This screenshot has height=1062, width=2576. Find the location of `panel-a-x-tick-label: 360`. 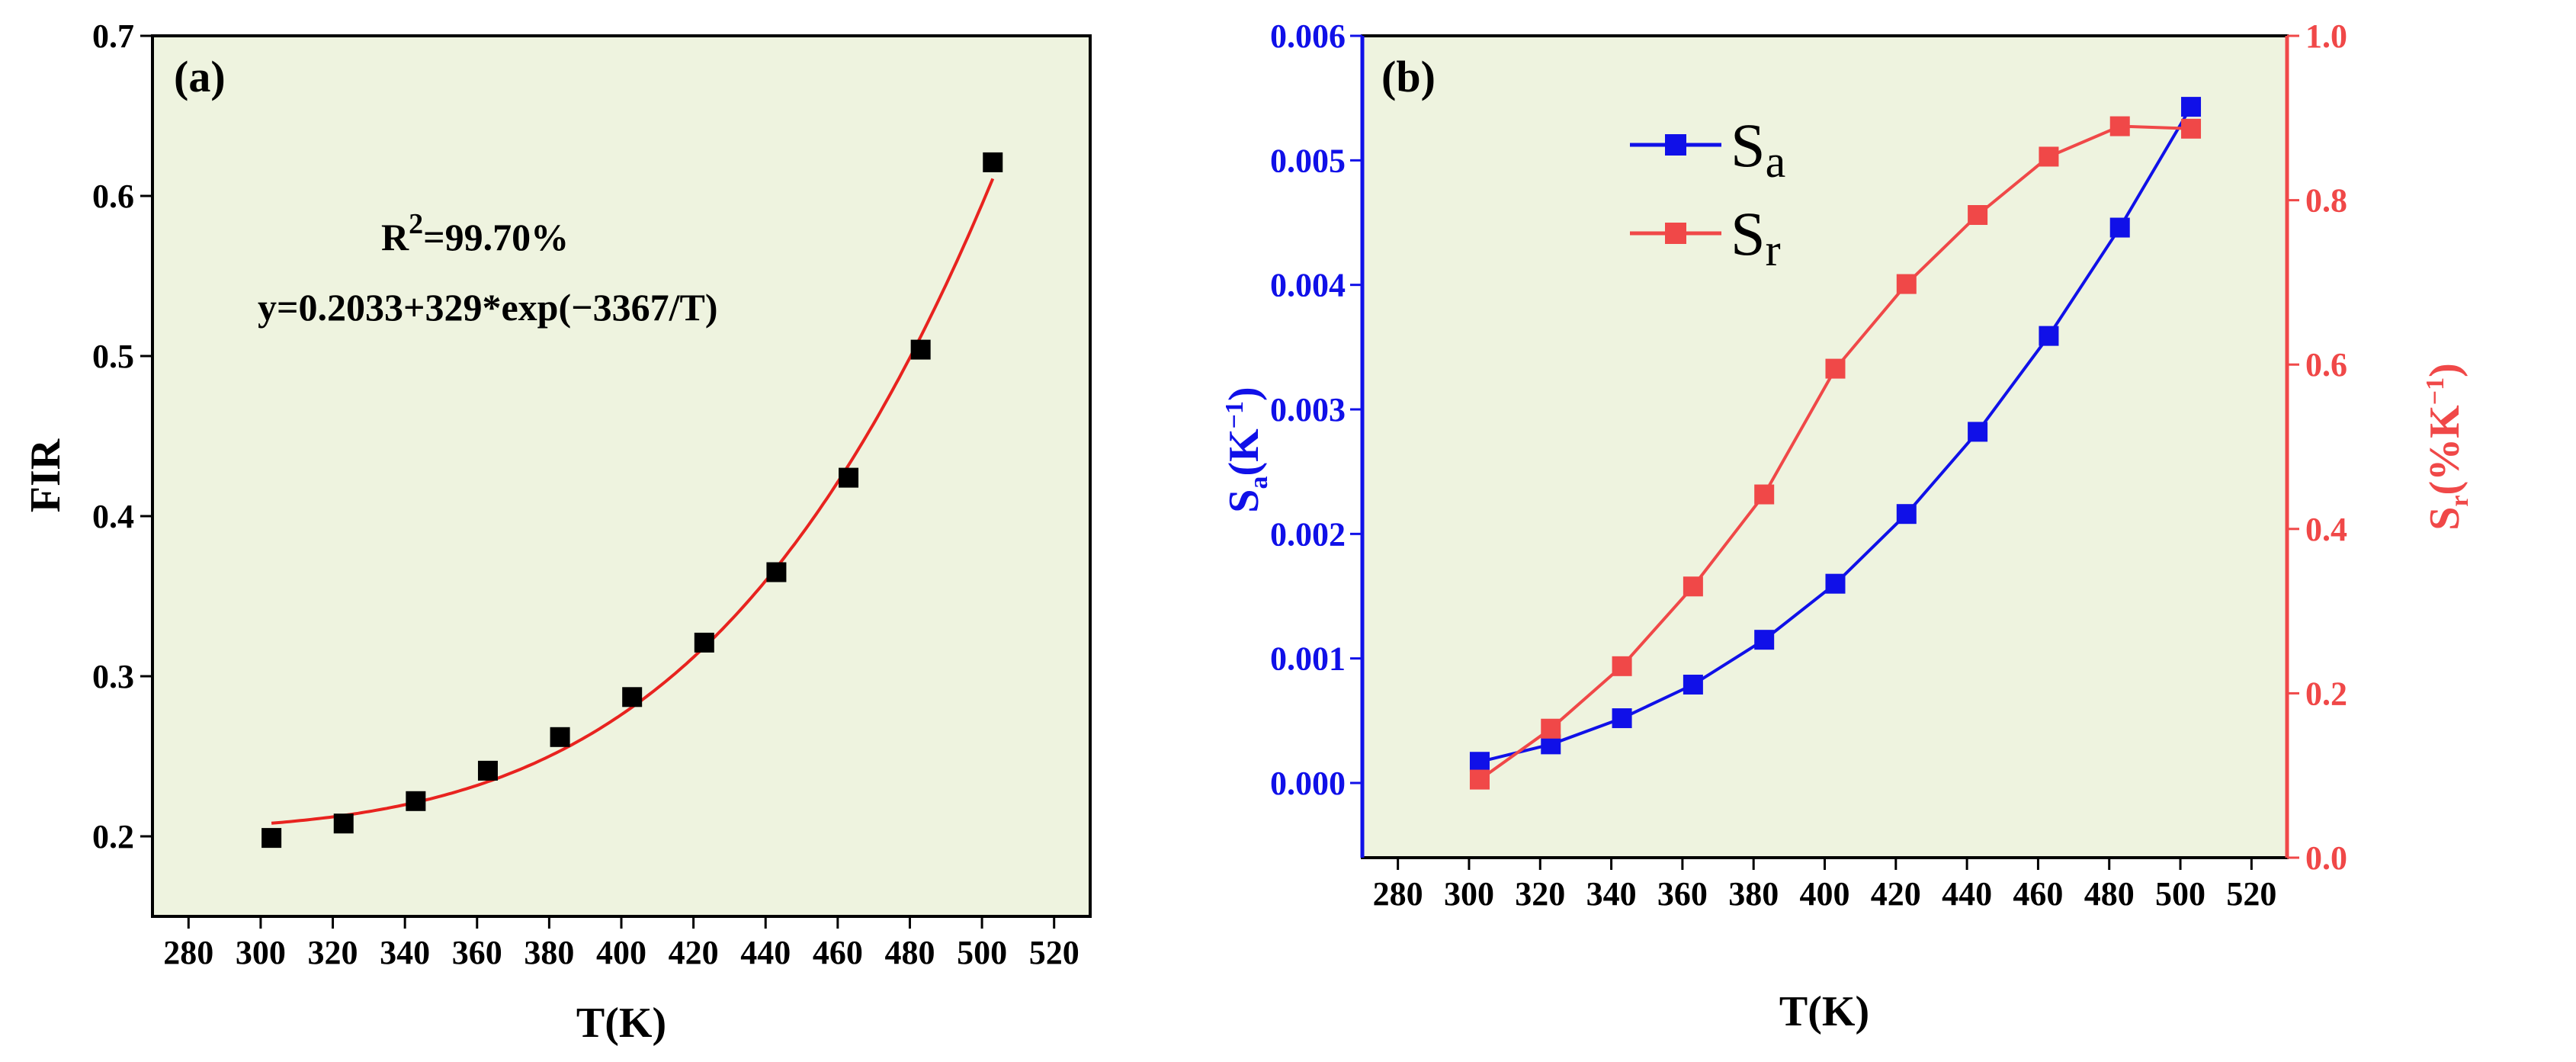

panel-a-x-tick-label: 360 is located at coordinates (477, 952).